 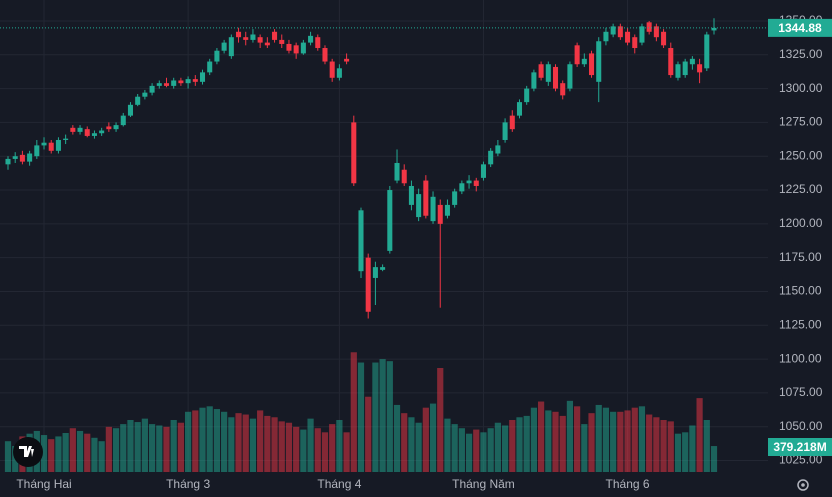 I want to click on y-tick-label: 1325.00, so click(x=801, y=54).